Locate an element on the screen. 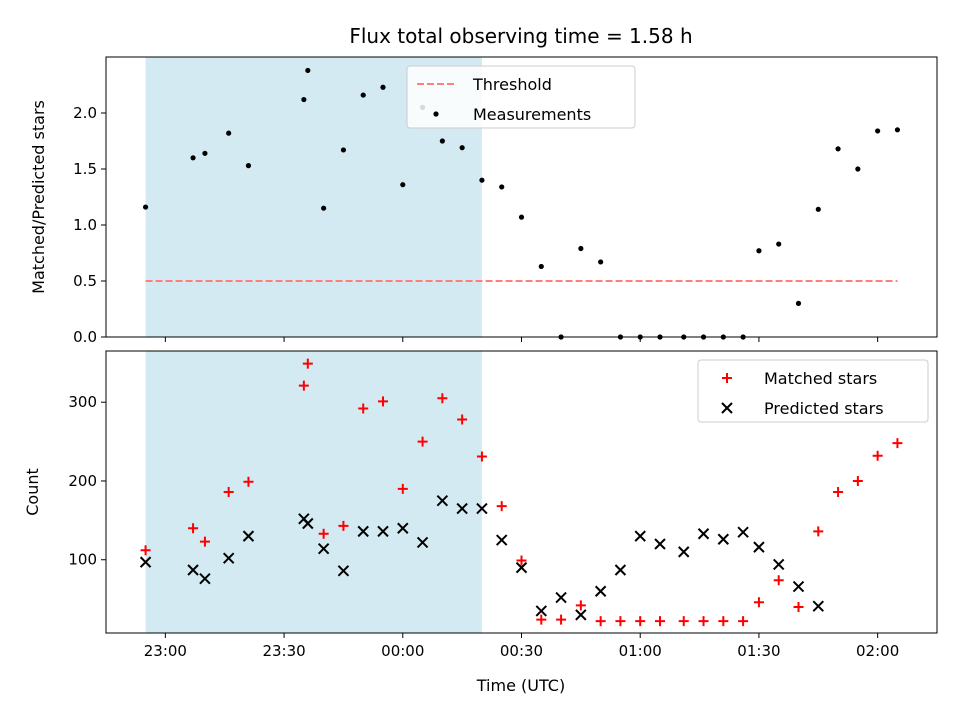 This screenshot has height=720, width=960. x-tick-label: 01:30 is located at coordinates (758, 651).